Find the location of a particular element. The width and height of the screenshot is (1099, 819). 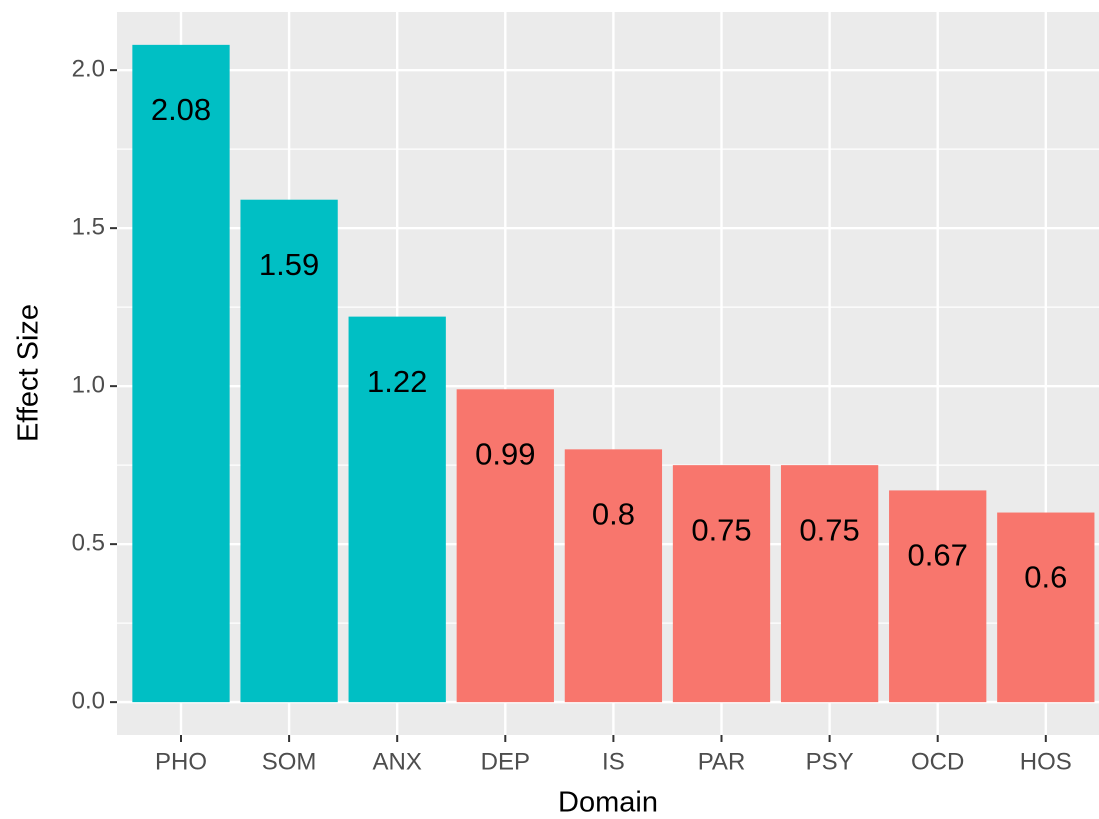

x-tick-label: SOM is located at coordinates (289, 761).